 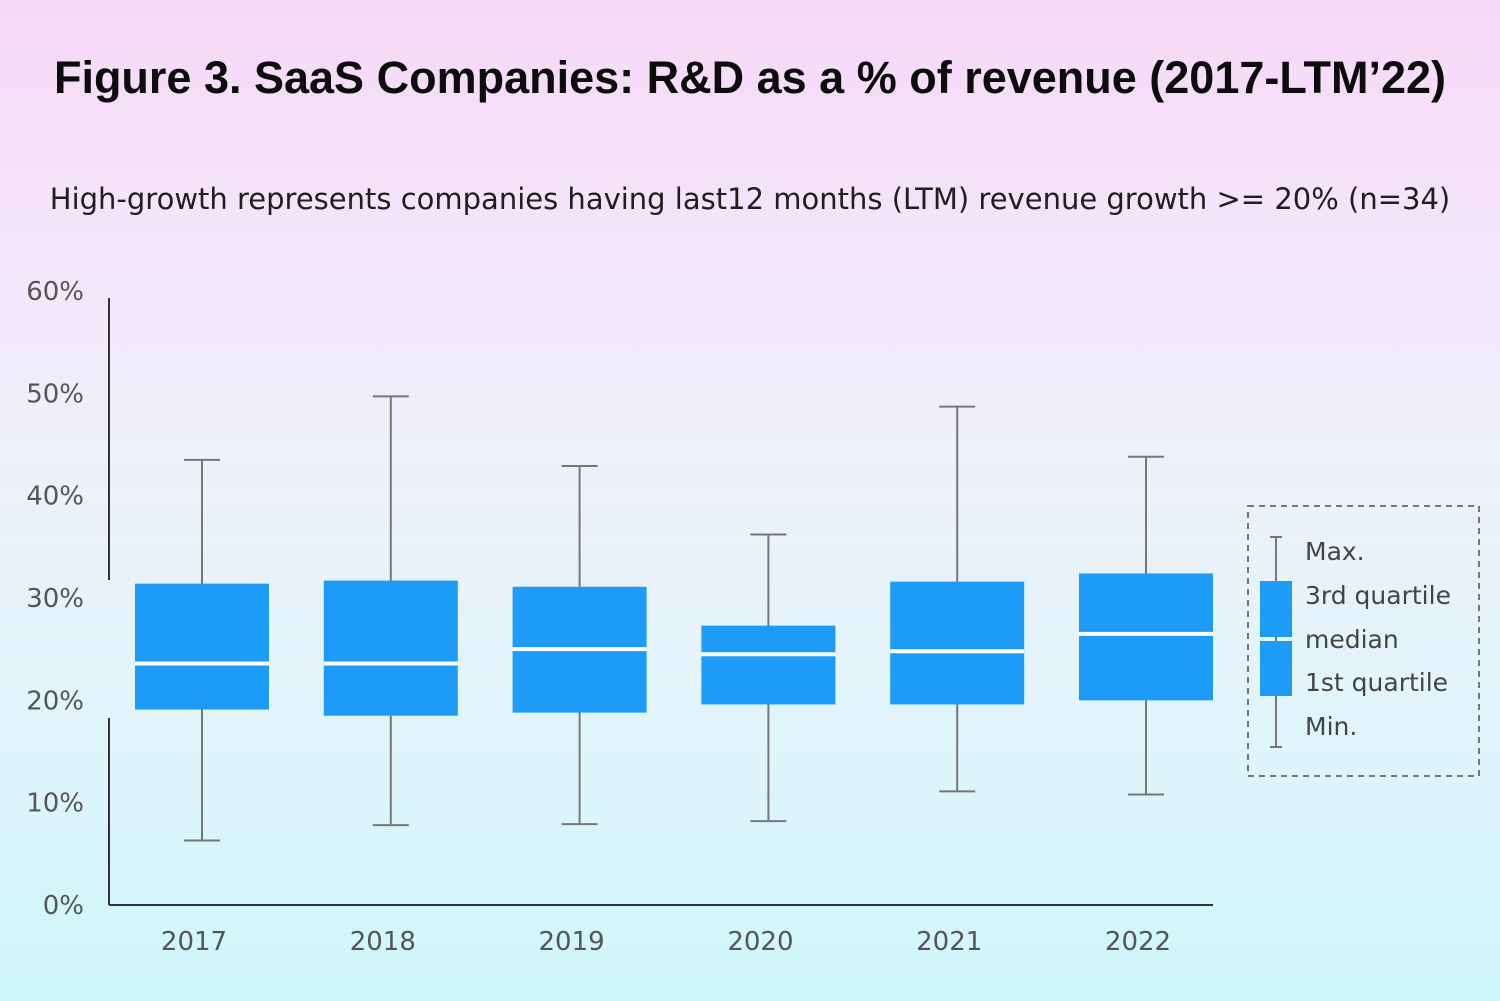 I want to click on box-2017, so click(x=202, y=650).